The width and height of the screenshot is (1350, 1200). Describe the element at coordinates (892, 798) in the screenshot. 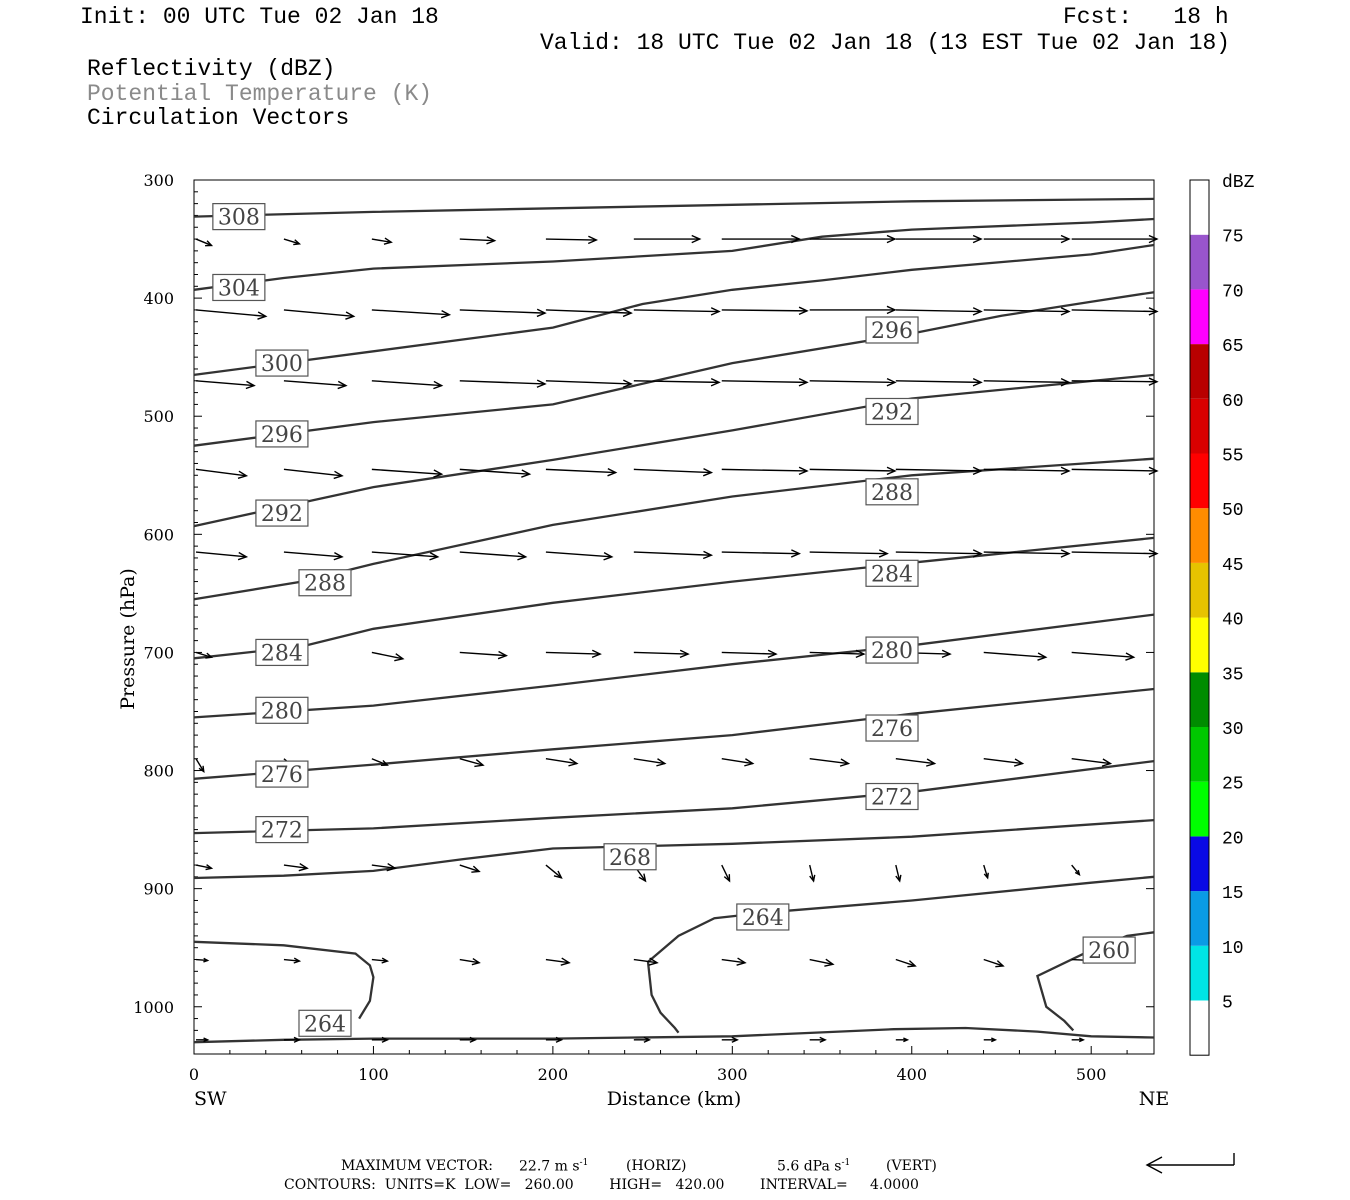

I see `contour-label: 272` at that location.